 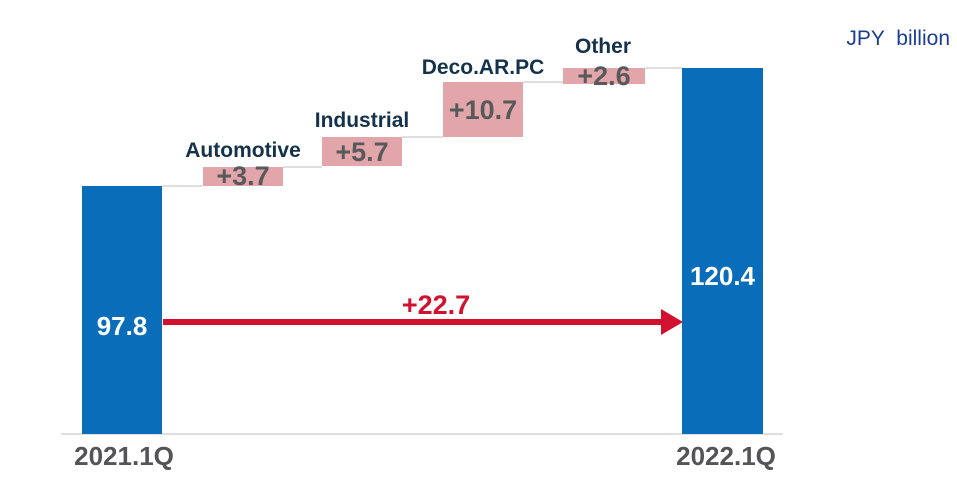 I want to click on delta-value-other: +2.6, so click(x=604, y=76).